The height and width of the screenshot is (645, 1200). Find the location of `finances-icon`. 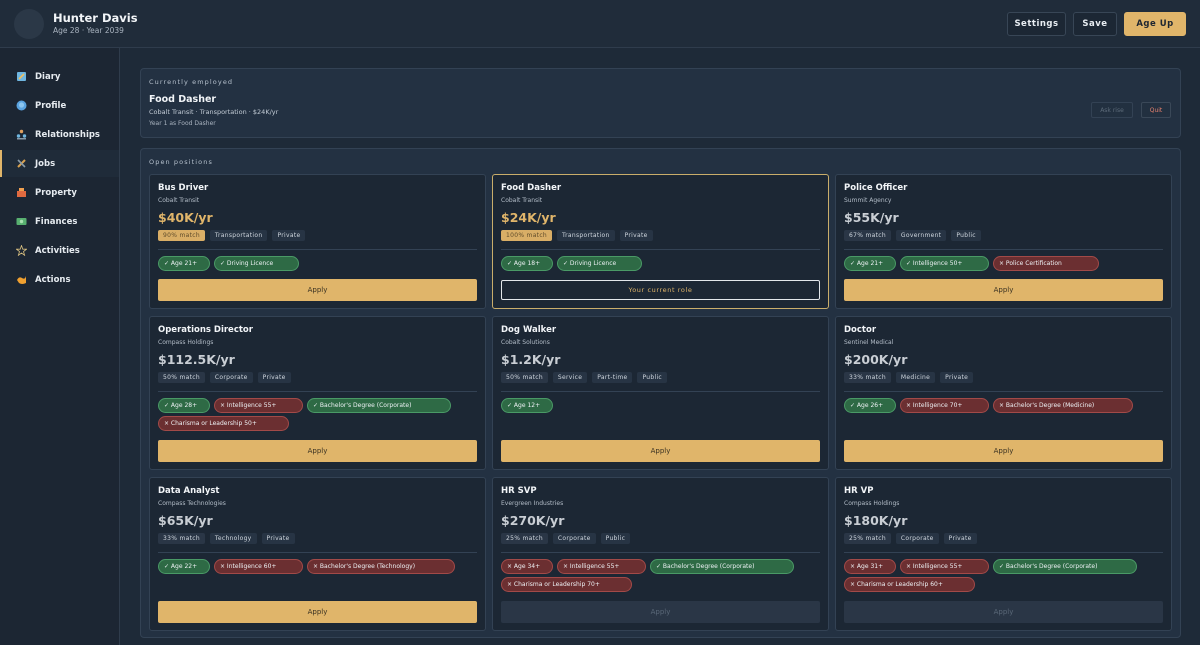

finances-icon is located at coordinates (21, 222).